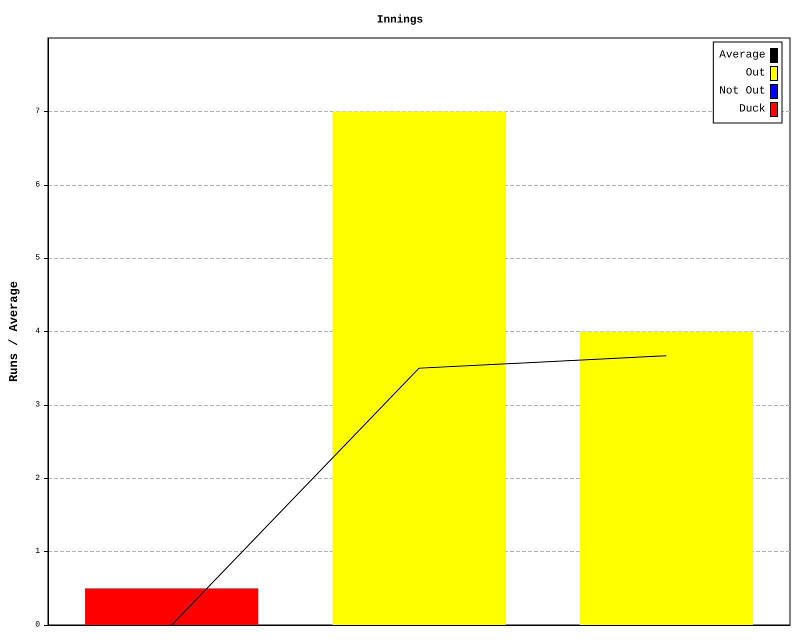  Describe the element at coordinates (37, 478) in the screenshot. I see `y-tick-label: 2` at that location.